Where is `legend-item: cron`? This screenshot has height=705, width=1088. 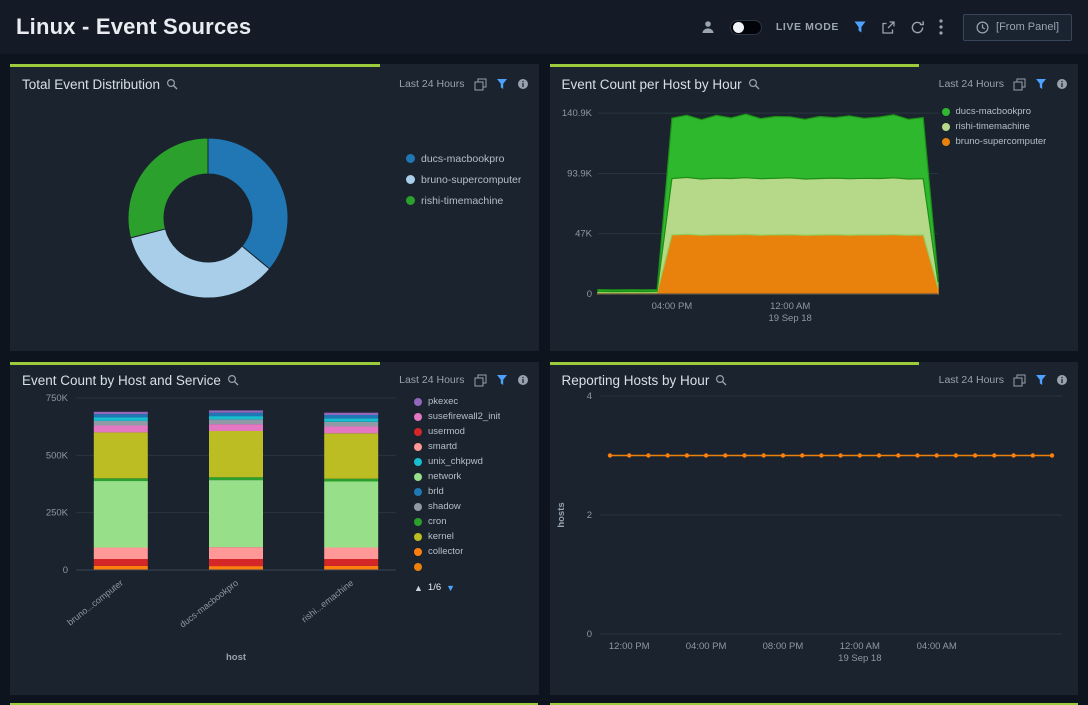 legend-item: cron is located at coordinates (475, 521).